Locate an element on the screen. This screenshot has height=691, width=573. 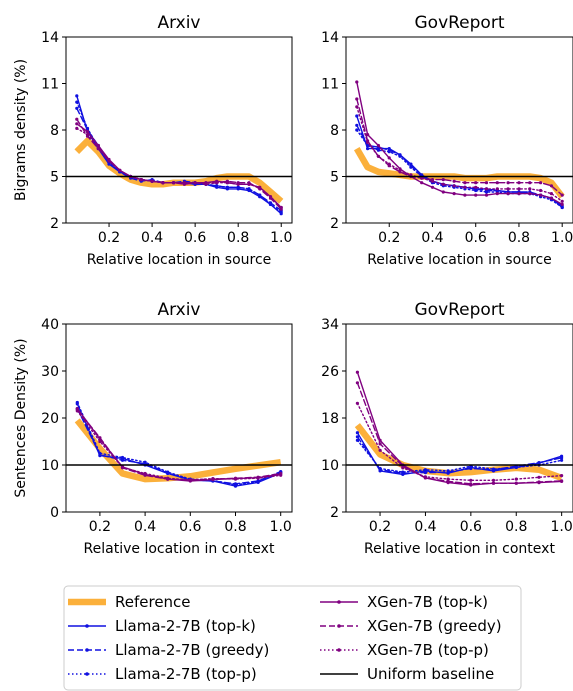
legend-item-xgen-greedy: XGen-7B (greedy) is located at coordinates (411, 626).